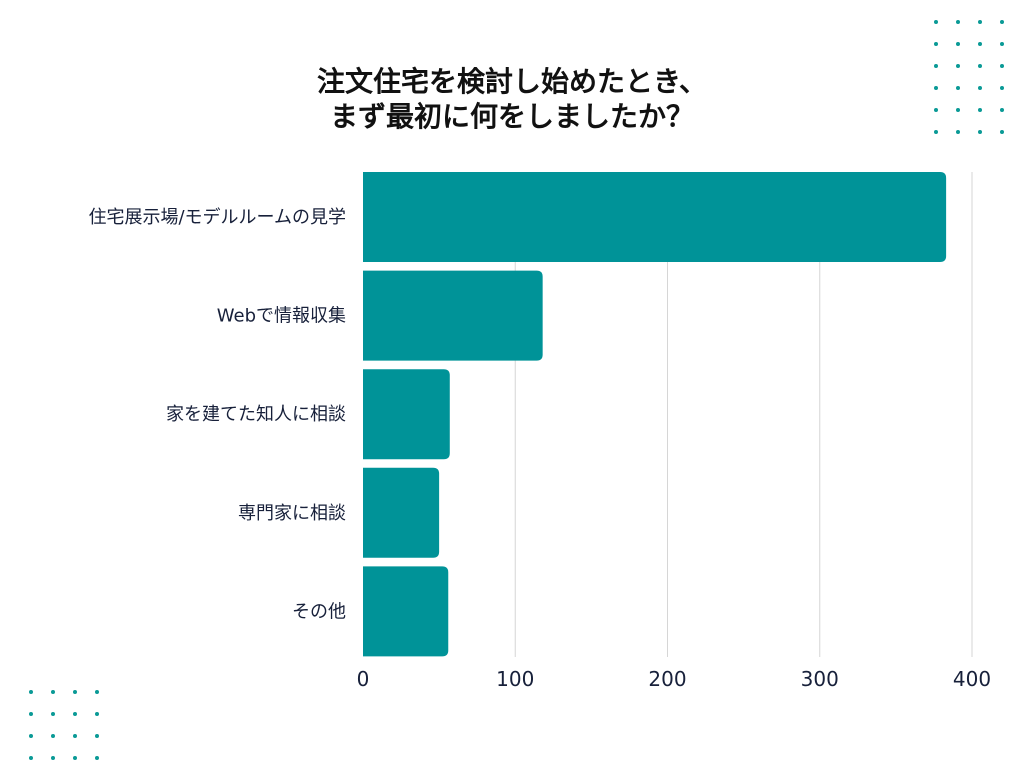  I want to click on category-label: 家を建てた知人に相談, so click(256, 414).